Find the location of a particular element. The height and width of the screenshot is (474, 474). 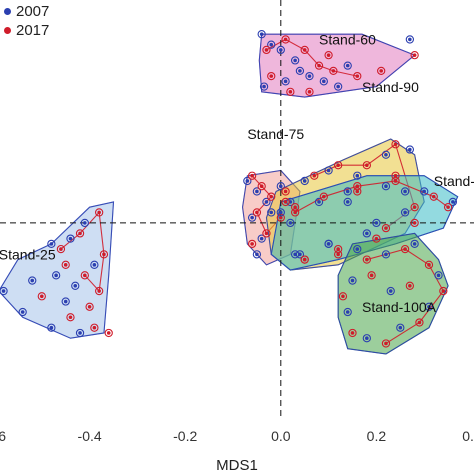

group-label-stand-25: Stand-25 is located at coordinates (28, 255).